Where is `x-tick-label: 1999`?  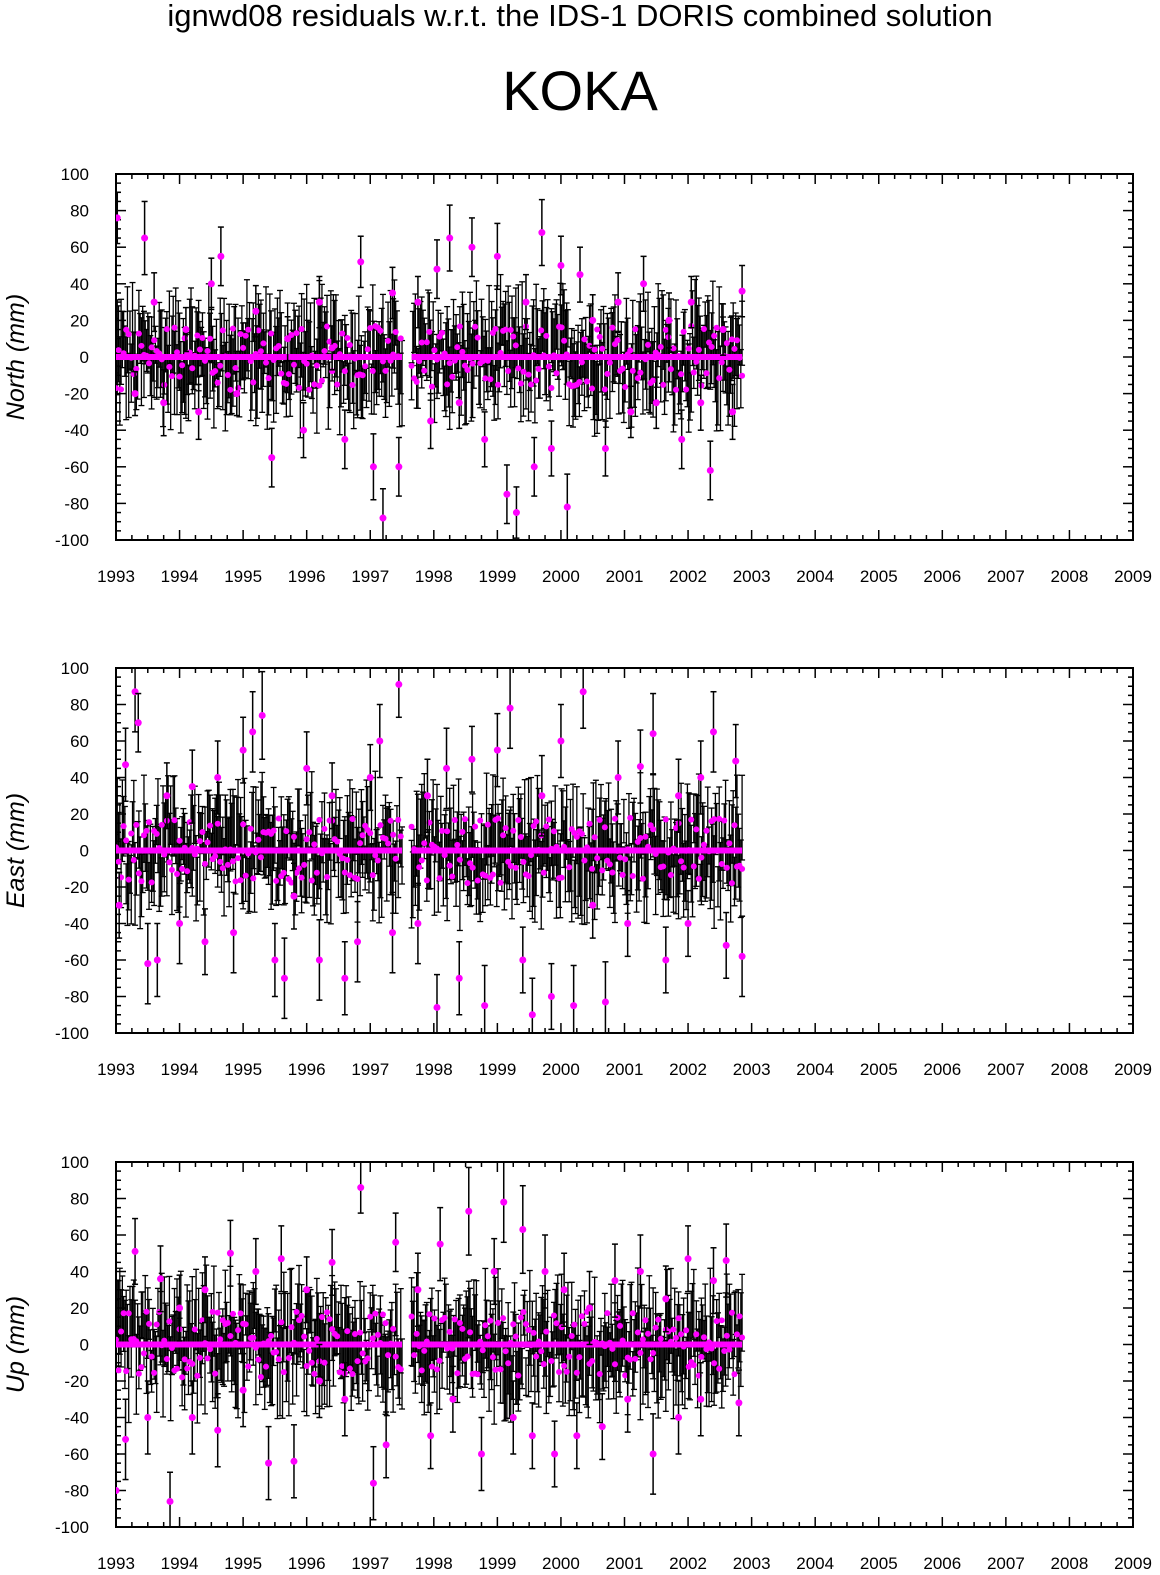 x-tick-label: 1999 is located at coordinates (497, 1563).